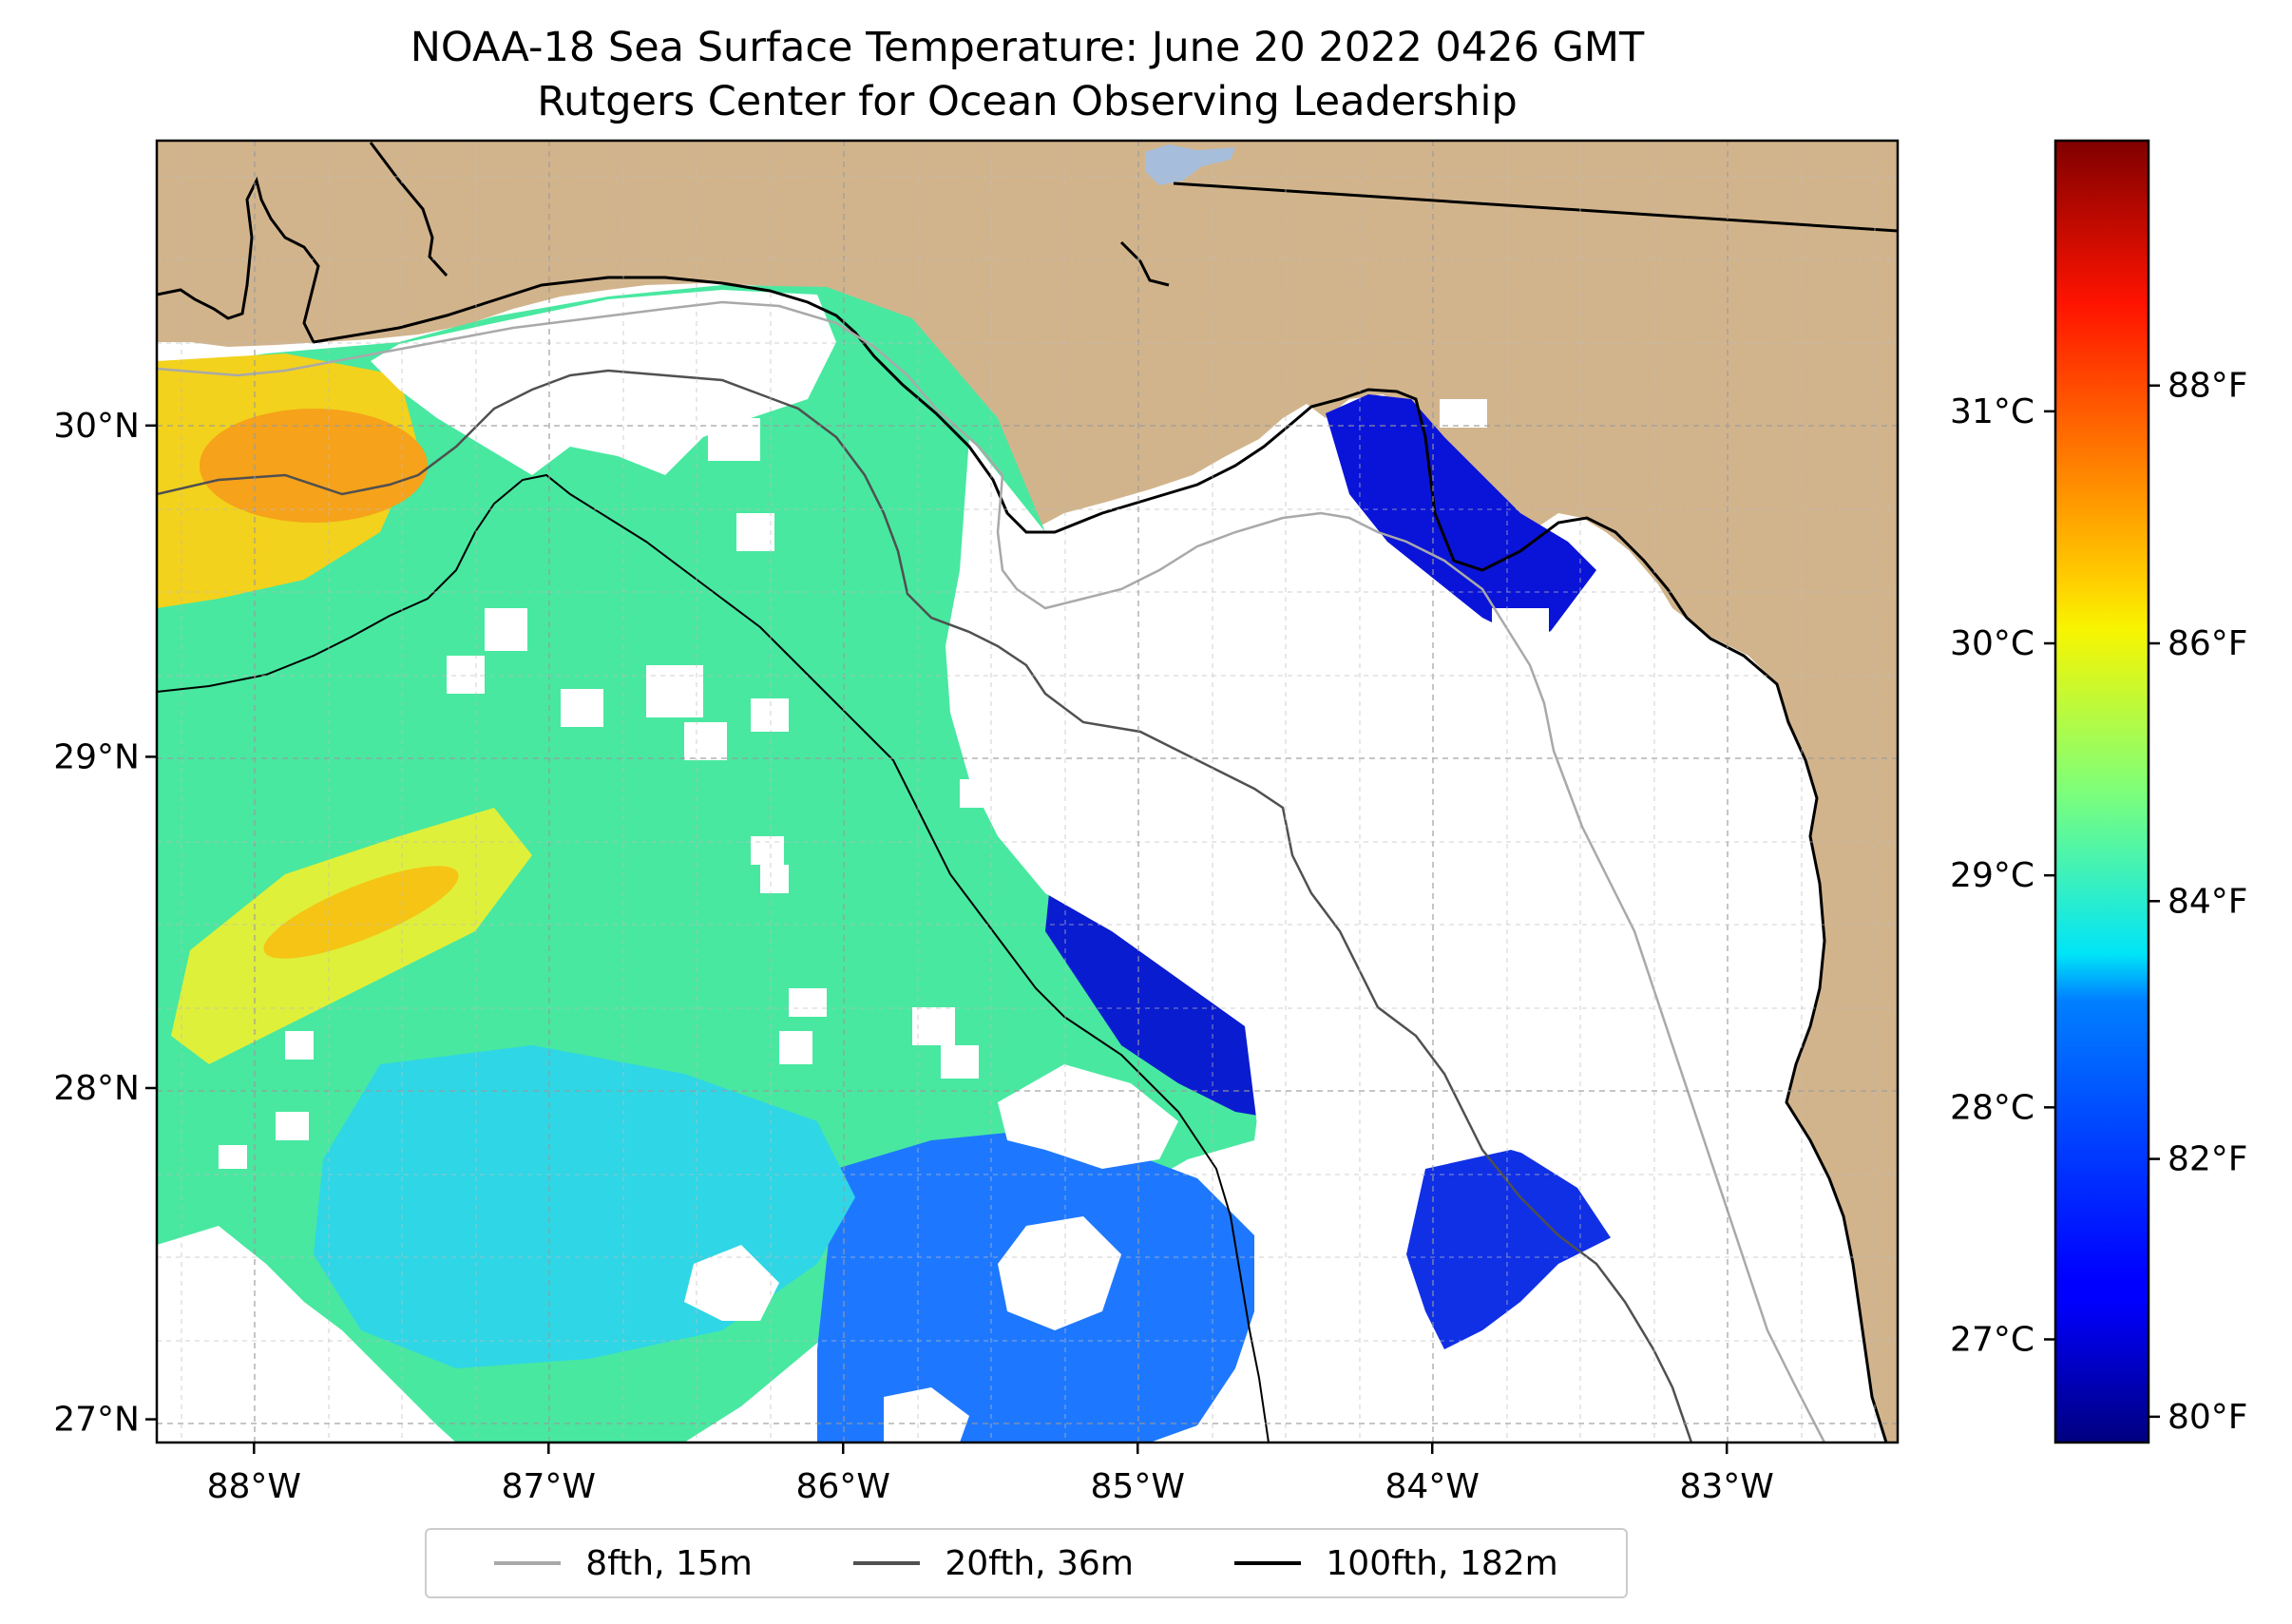 This screenshot has width=2292, height=1624. What do you see at coordinates (2208, 643) in the screenshot?
I see `f-tick-label: 86°F` at bounding box center [2208, 643].